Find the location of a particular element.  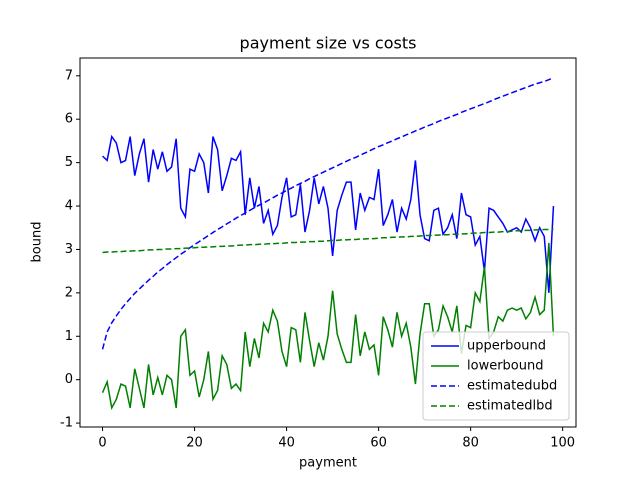

x-tick-label: 100 is located at coordinates (562, 443).